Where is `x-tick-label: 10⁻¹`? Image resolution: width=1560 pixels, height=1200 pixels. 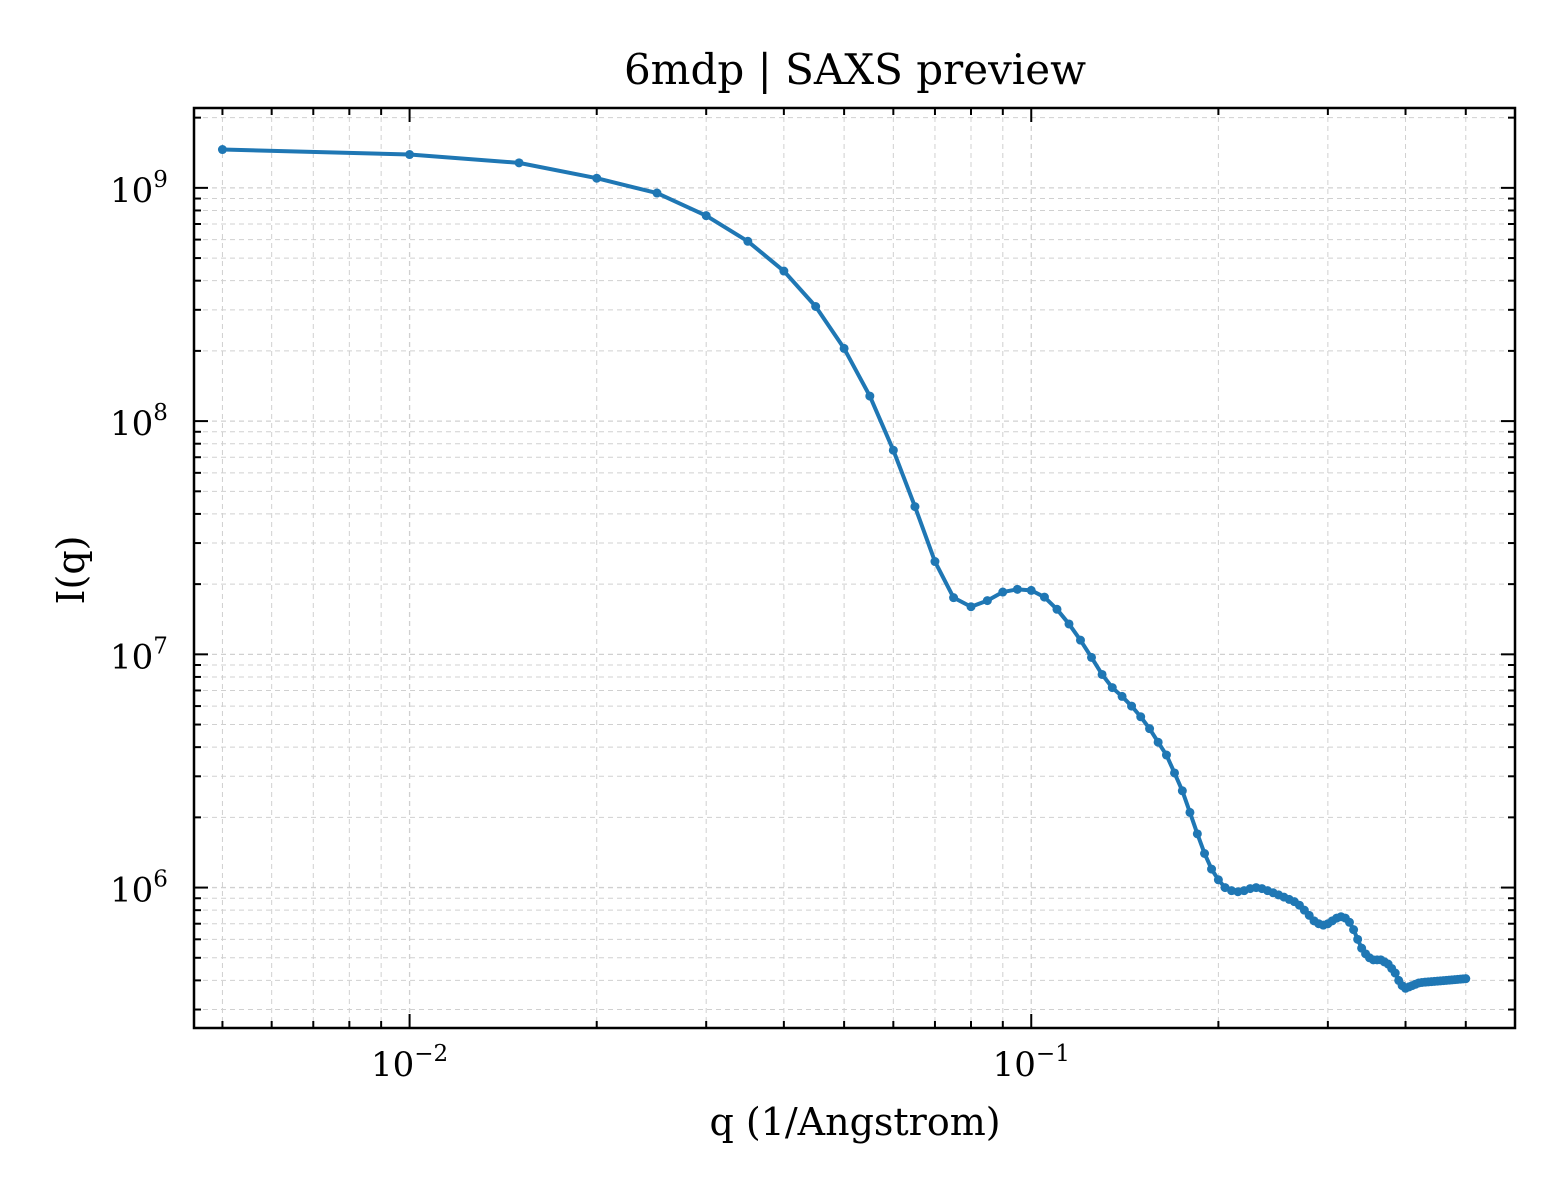 x-tick-label: 10⁻¹ is located at coordinates (1031, 1063).